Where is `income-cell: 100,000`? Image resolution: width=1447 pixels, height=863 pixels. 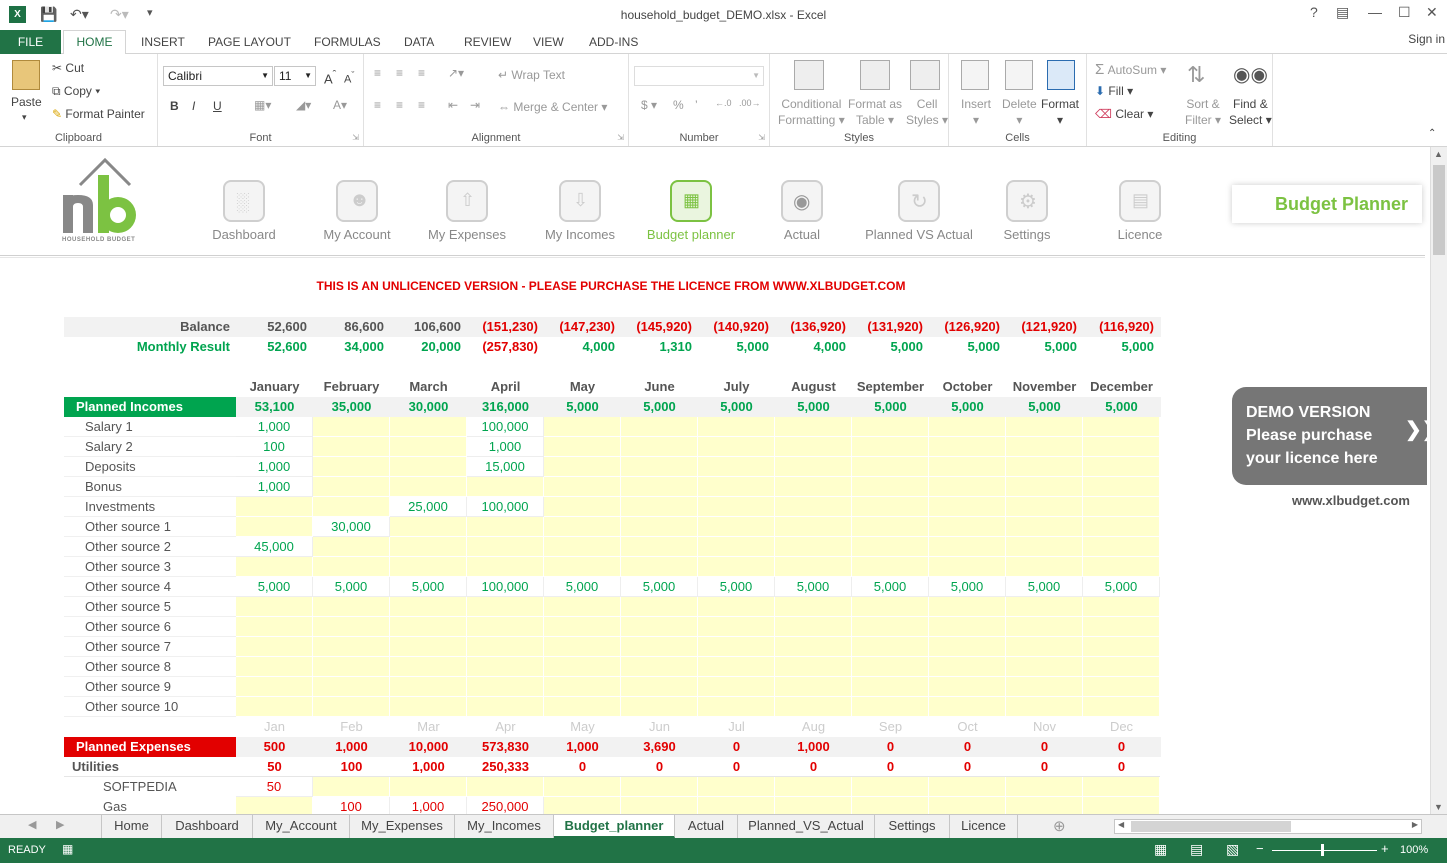
income-cell: 100,000 is located at coordinates (505, 507).